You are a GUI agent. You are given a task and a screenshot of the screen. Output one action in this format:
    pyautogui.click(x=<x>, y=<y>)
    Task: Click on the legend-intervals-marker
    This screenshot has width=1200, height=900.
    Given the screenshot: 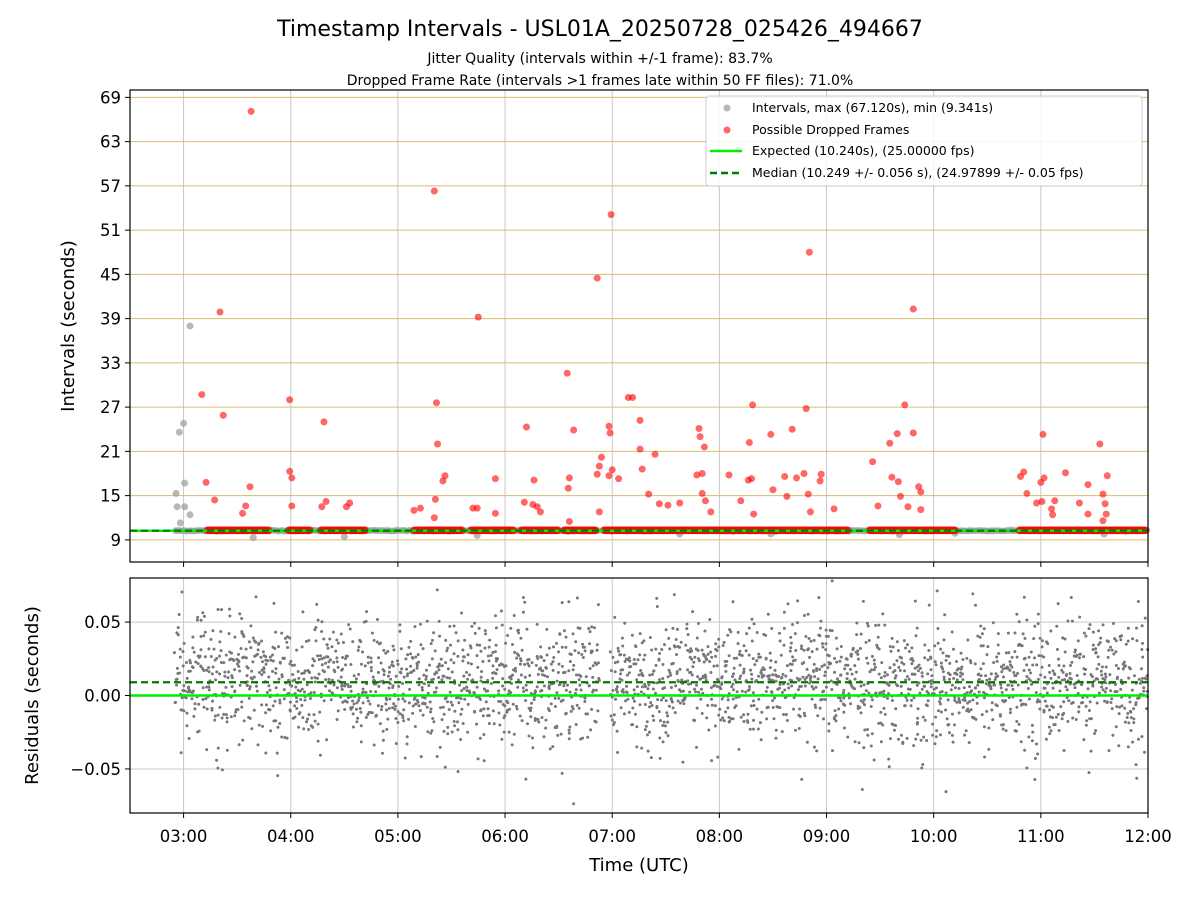 What is the action you would take?
    pyautogui.click(x=727, y=108)
    